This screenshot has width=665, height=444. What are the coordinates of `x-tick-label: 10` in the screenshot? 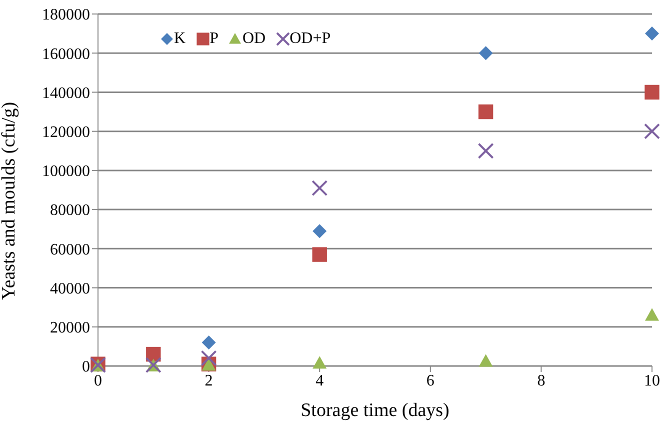 It's located at (652, 381).